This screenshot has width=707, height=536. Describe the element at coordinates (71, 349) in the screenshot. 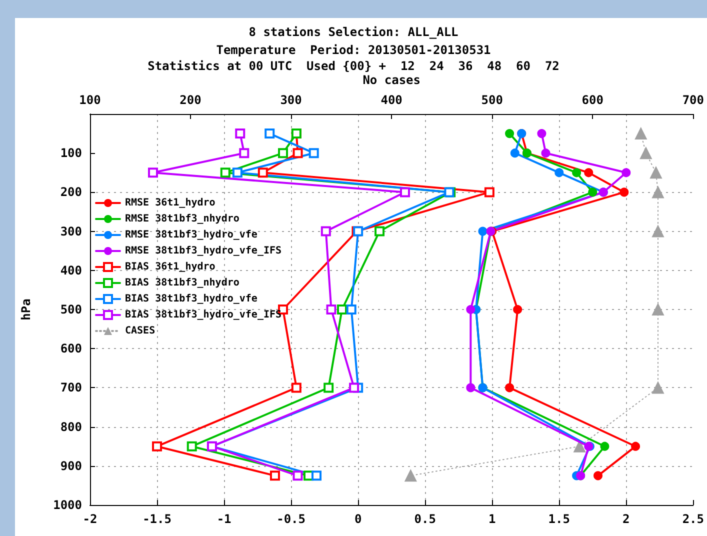

I see `y-tick-label: 600` at that location.